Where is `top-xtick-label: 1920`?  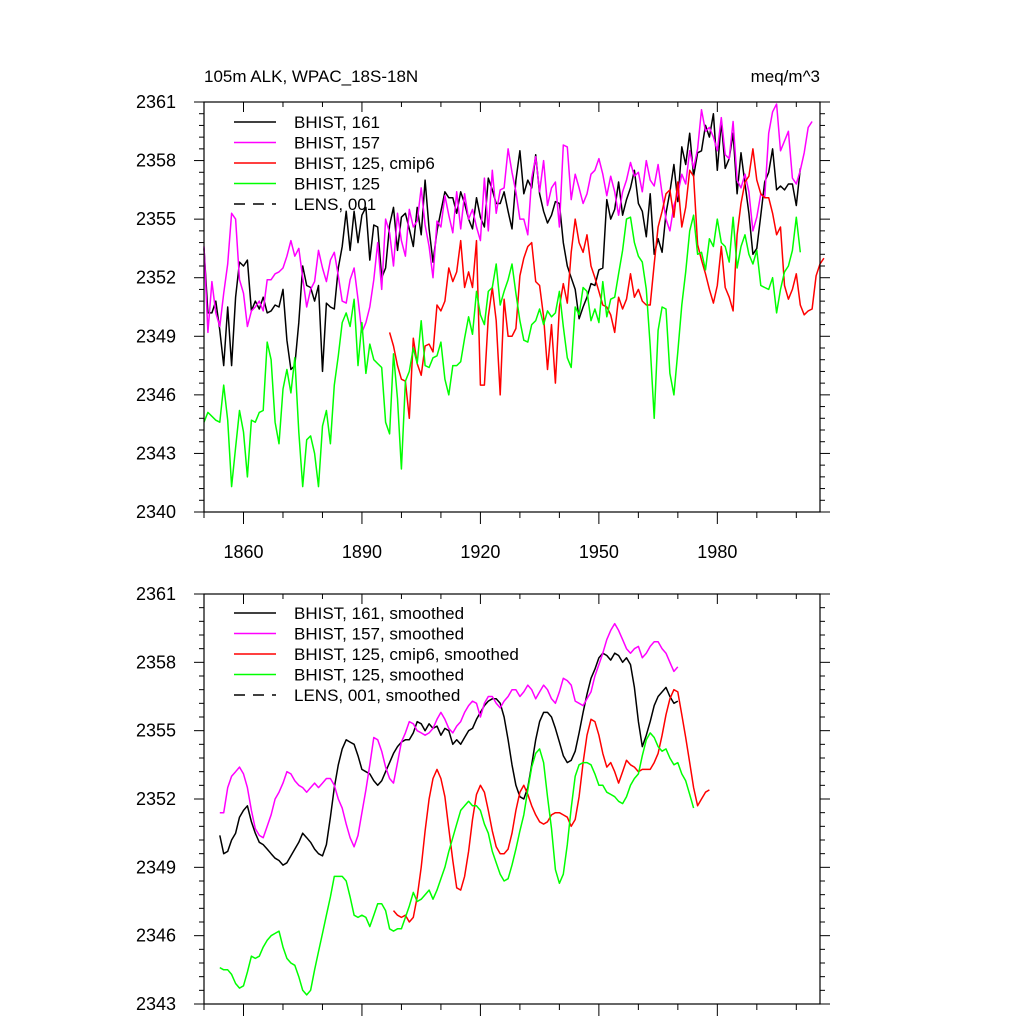 top-xtick-label: 1920 is located at coordinates (480, 552).